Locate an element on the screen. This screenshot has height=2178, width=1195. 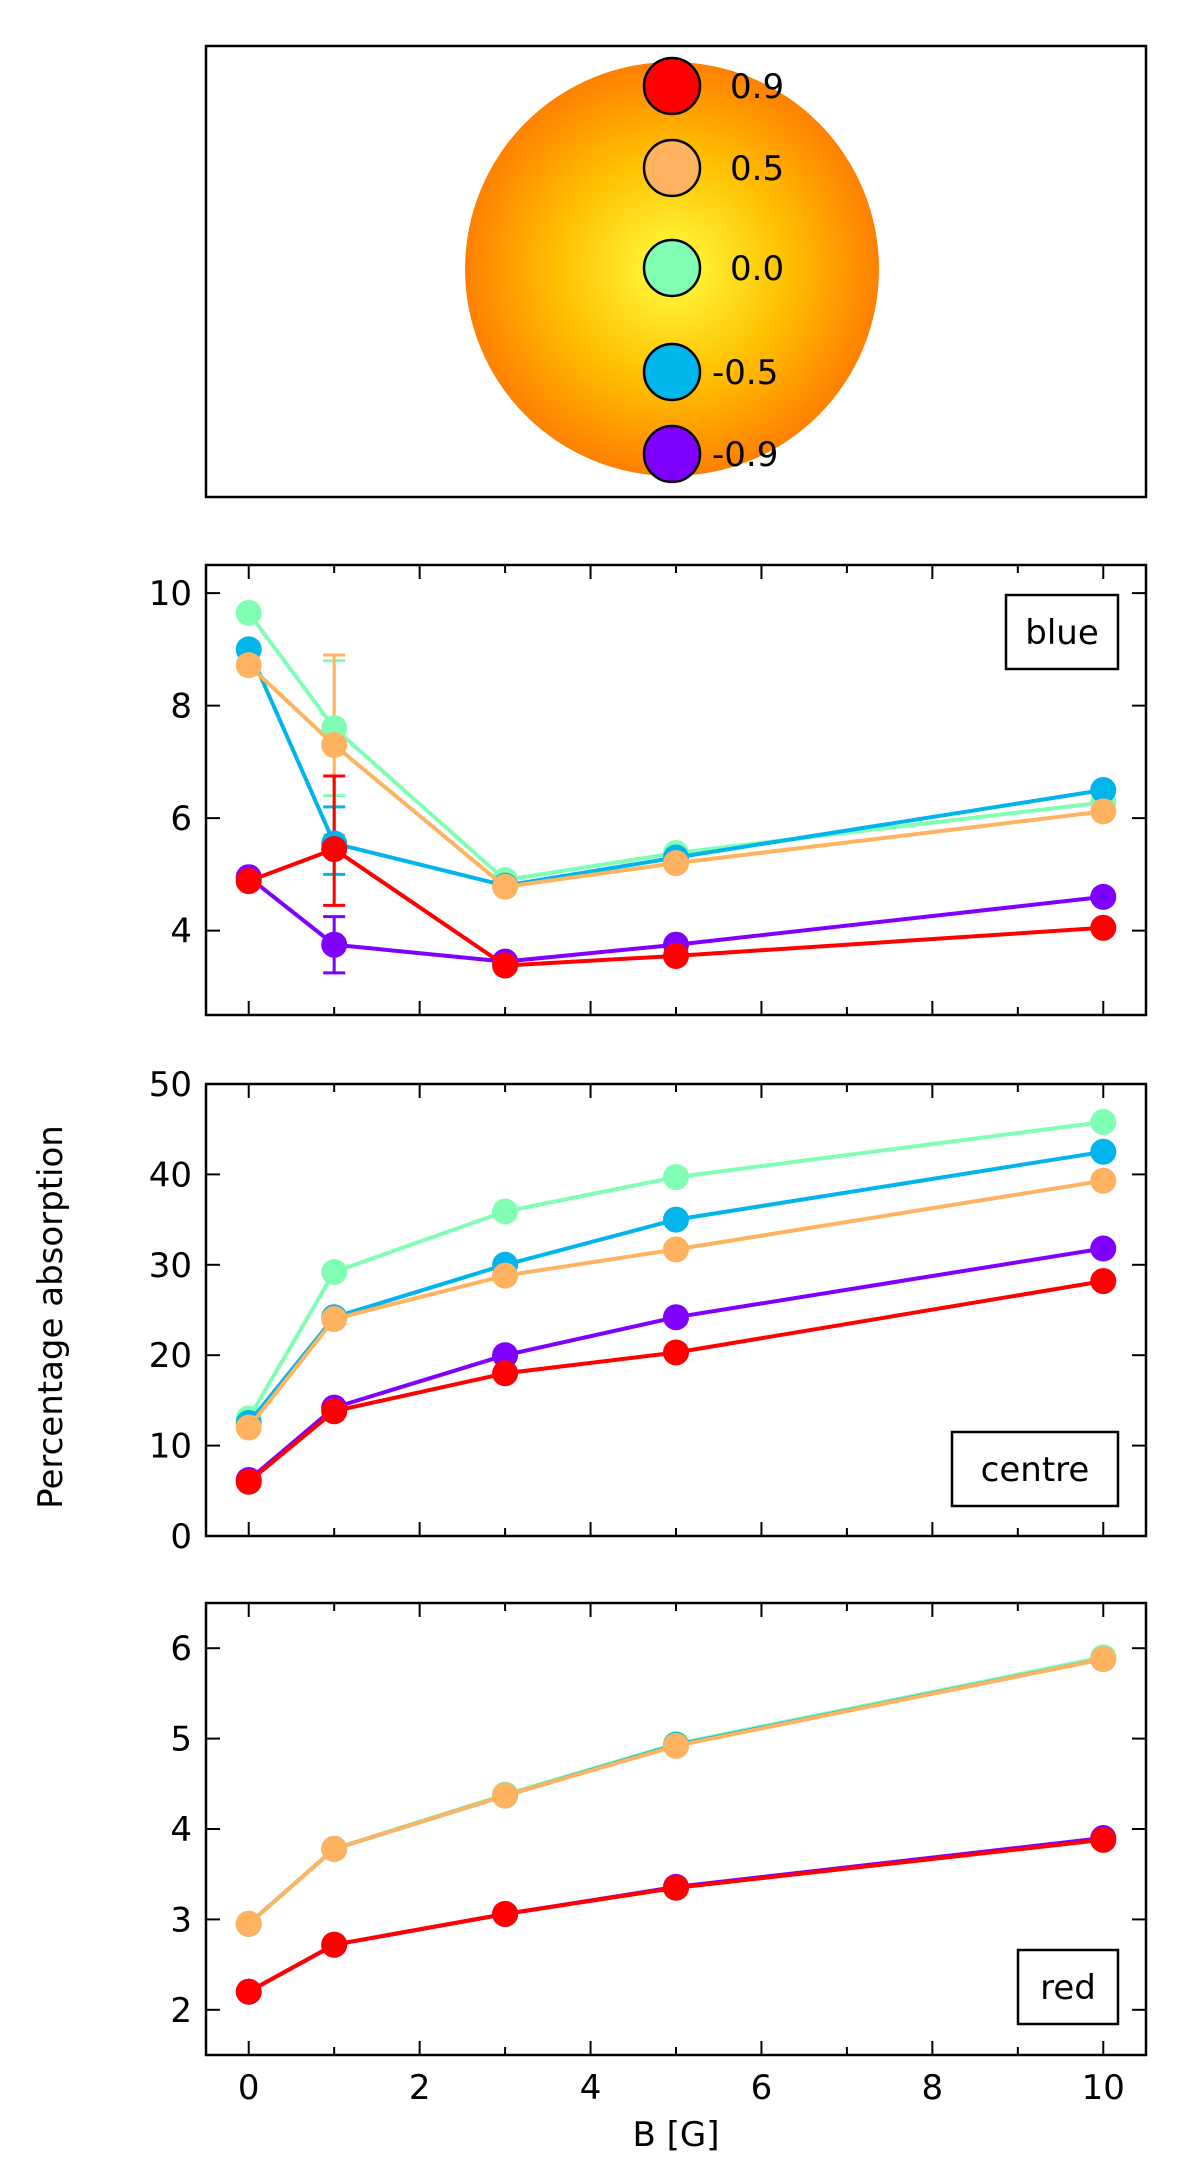
legend-item: -0.5 is located at coordinates (710, 372).